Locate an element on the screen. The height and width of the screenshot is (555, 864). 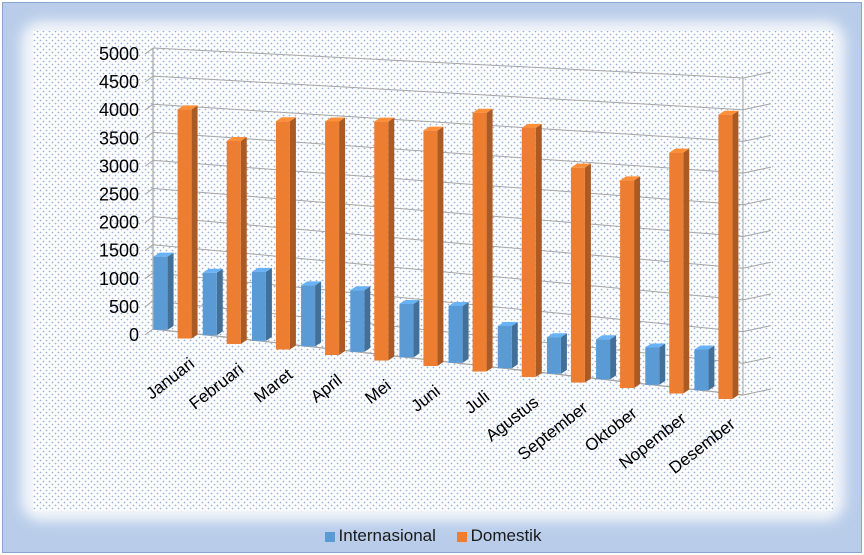
y-tick-label: 2500 is located at coordinates (119, 195).